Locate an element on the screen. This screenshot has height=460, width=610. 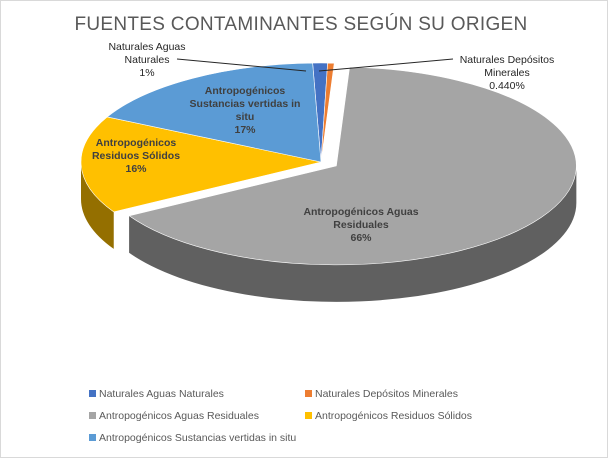
data-label-1: Naturales Depósitos Minerales 0.440% is located at coordinates (507, 73).